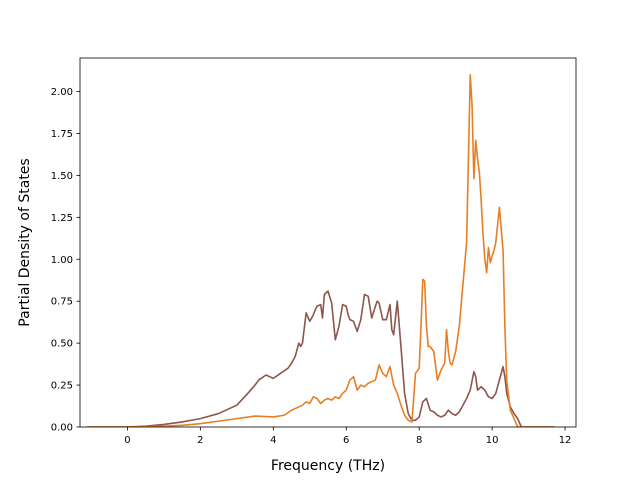 The height and width of the screenshot is (484, 640). Describe the element at coordinates (565, 440) in the screenshot. I see `x-tick-label: 12` at that location.